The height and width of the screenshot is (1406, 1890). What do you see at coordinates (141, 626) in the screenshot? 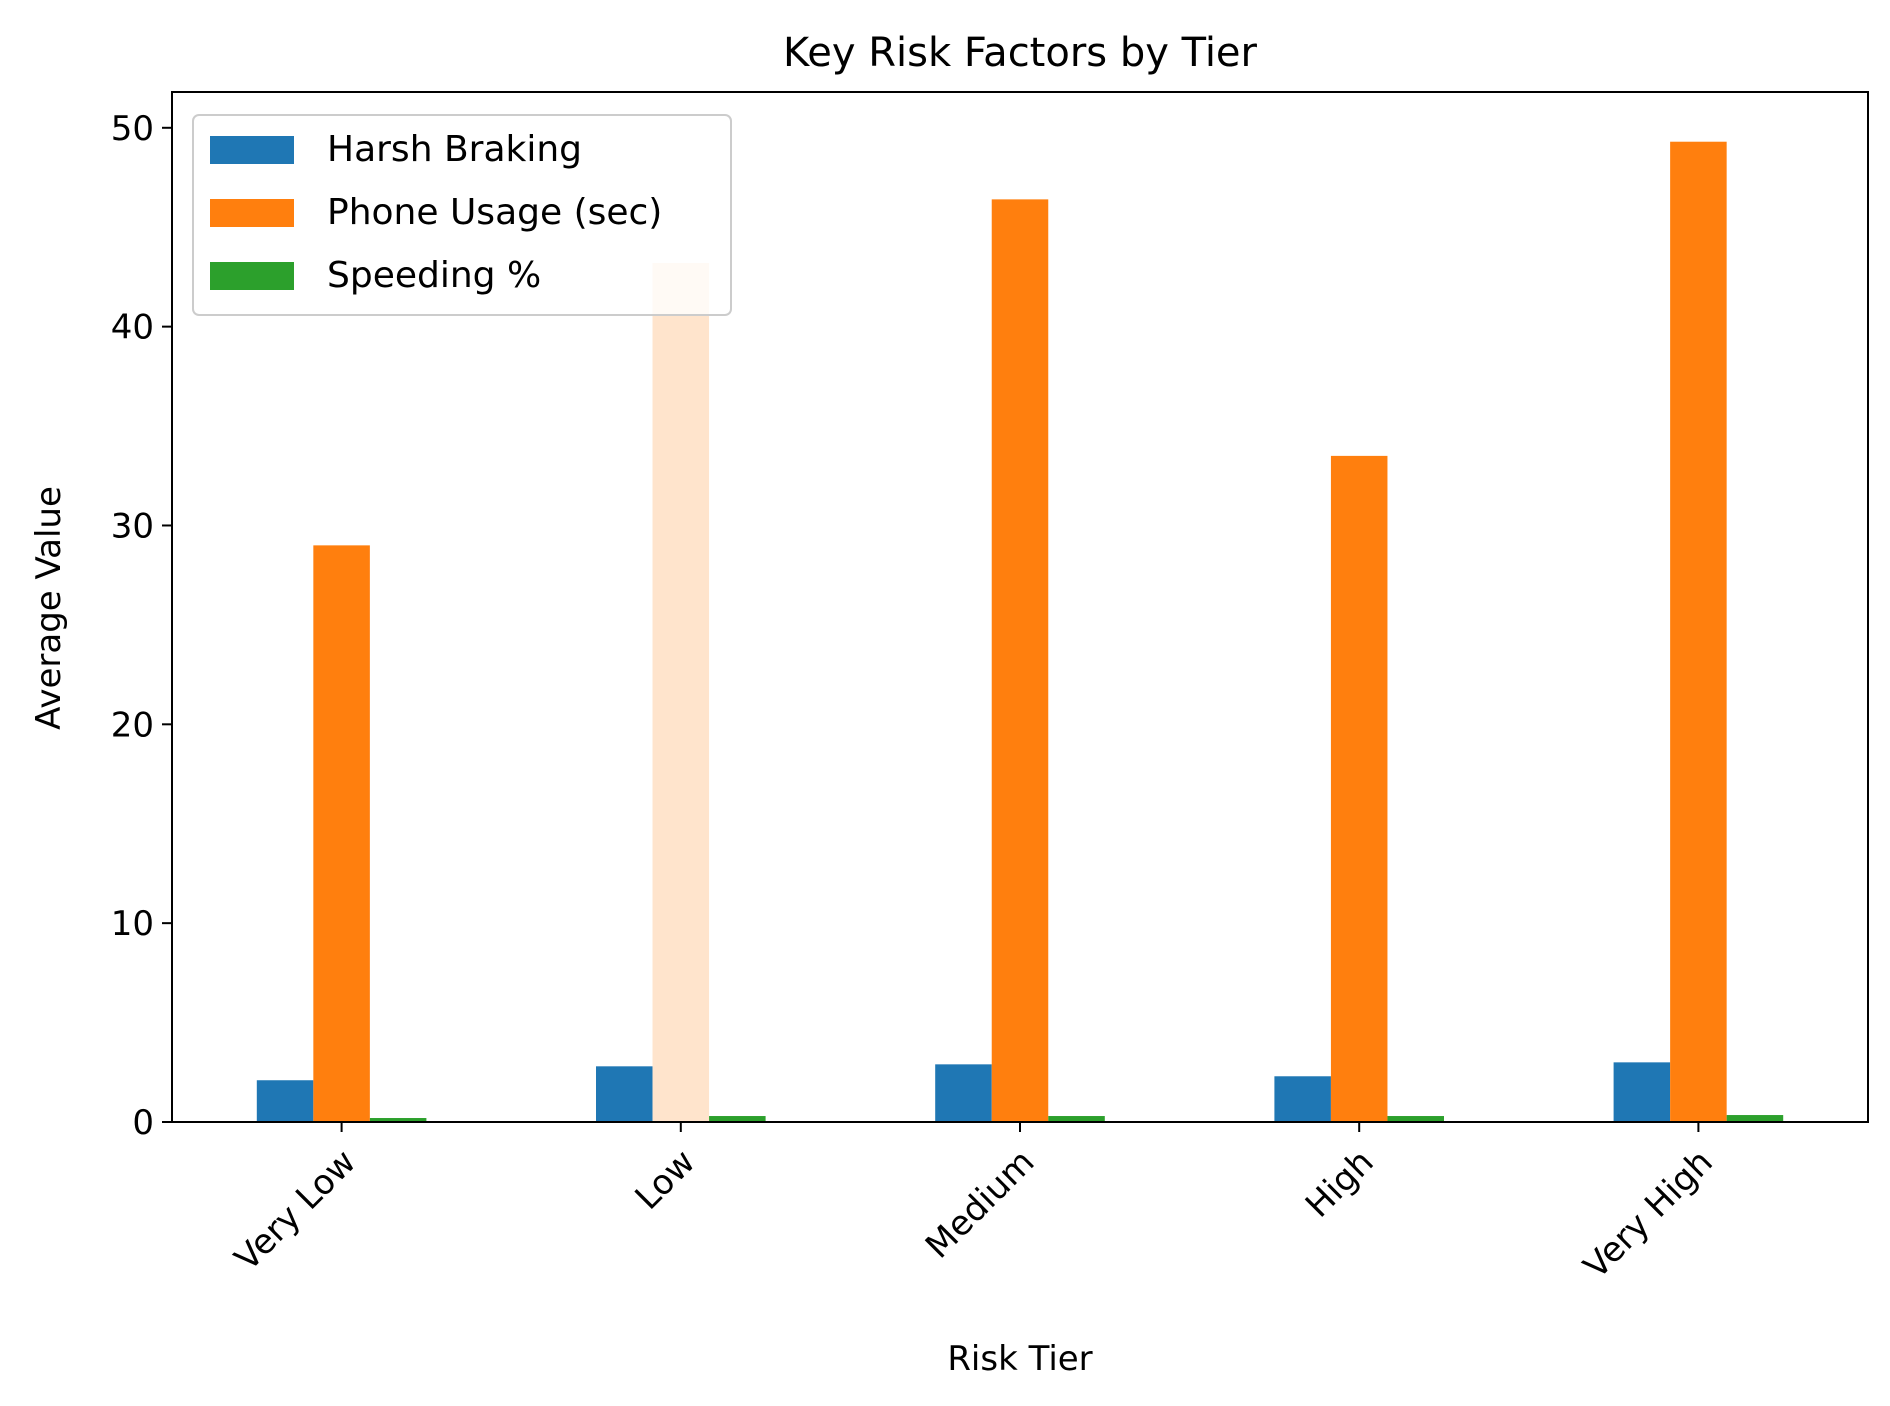
I see `y-axis-ticks: 0 10 20 30 40 50` at bounding box center [141, 626].